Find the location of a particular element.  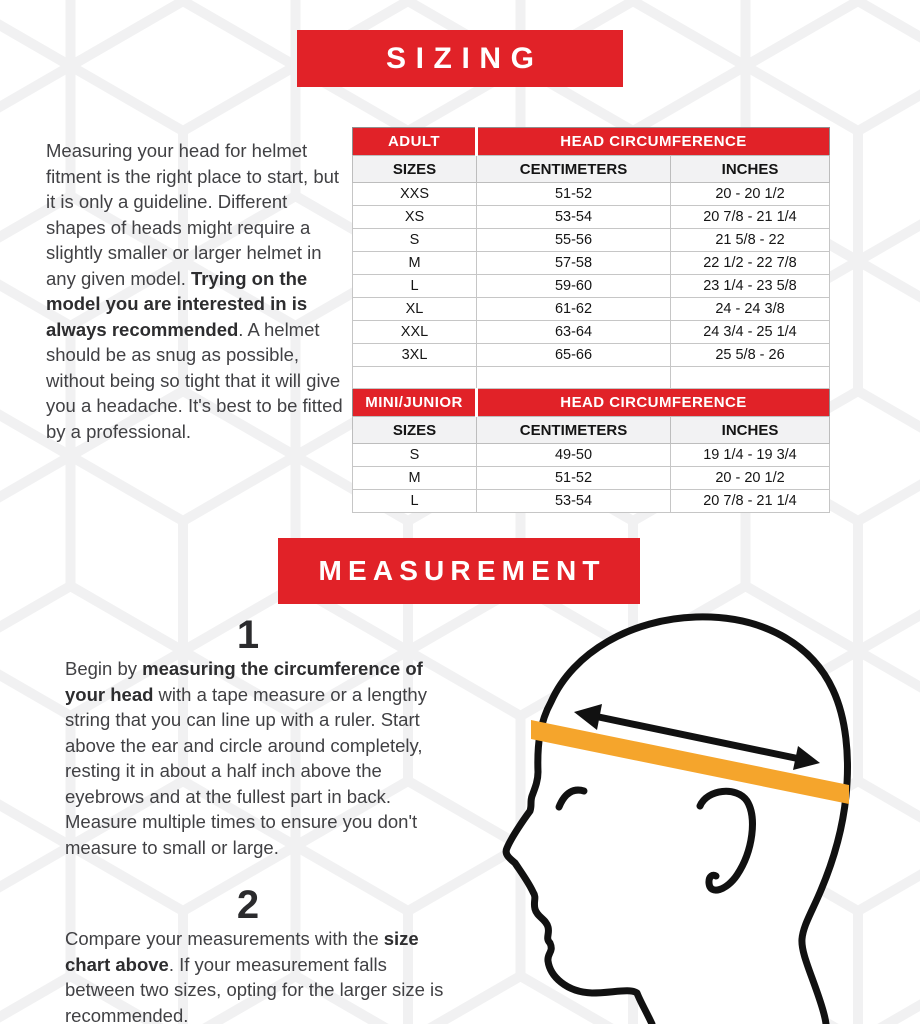

step-2-lead: Compare your measurements with the is located at coordinates (224, 938).